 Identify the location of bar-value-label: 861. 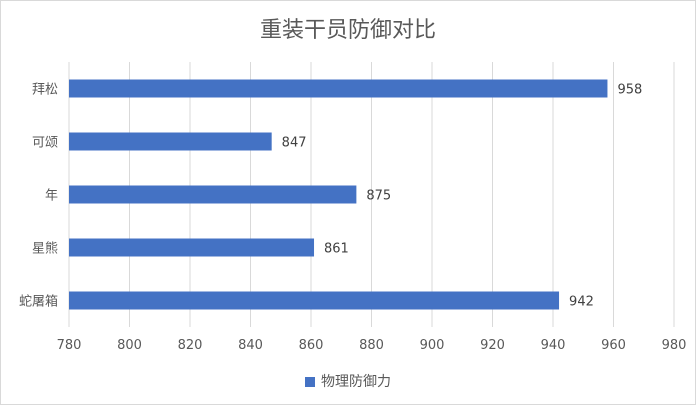
(336, 249).